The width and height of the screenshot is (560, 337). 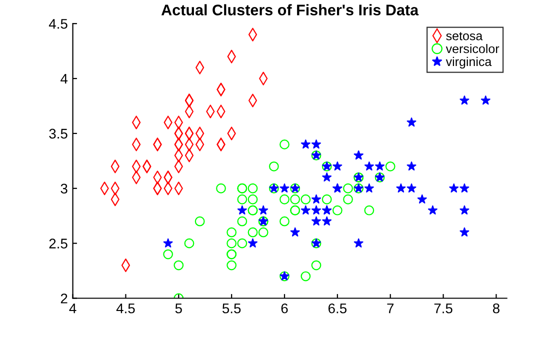 What do you see at coordinates (58, 243) in the screenshot?
I see `y-tick-label: 2.5` at bounding box center [58, 243].